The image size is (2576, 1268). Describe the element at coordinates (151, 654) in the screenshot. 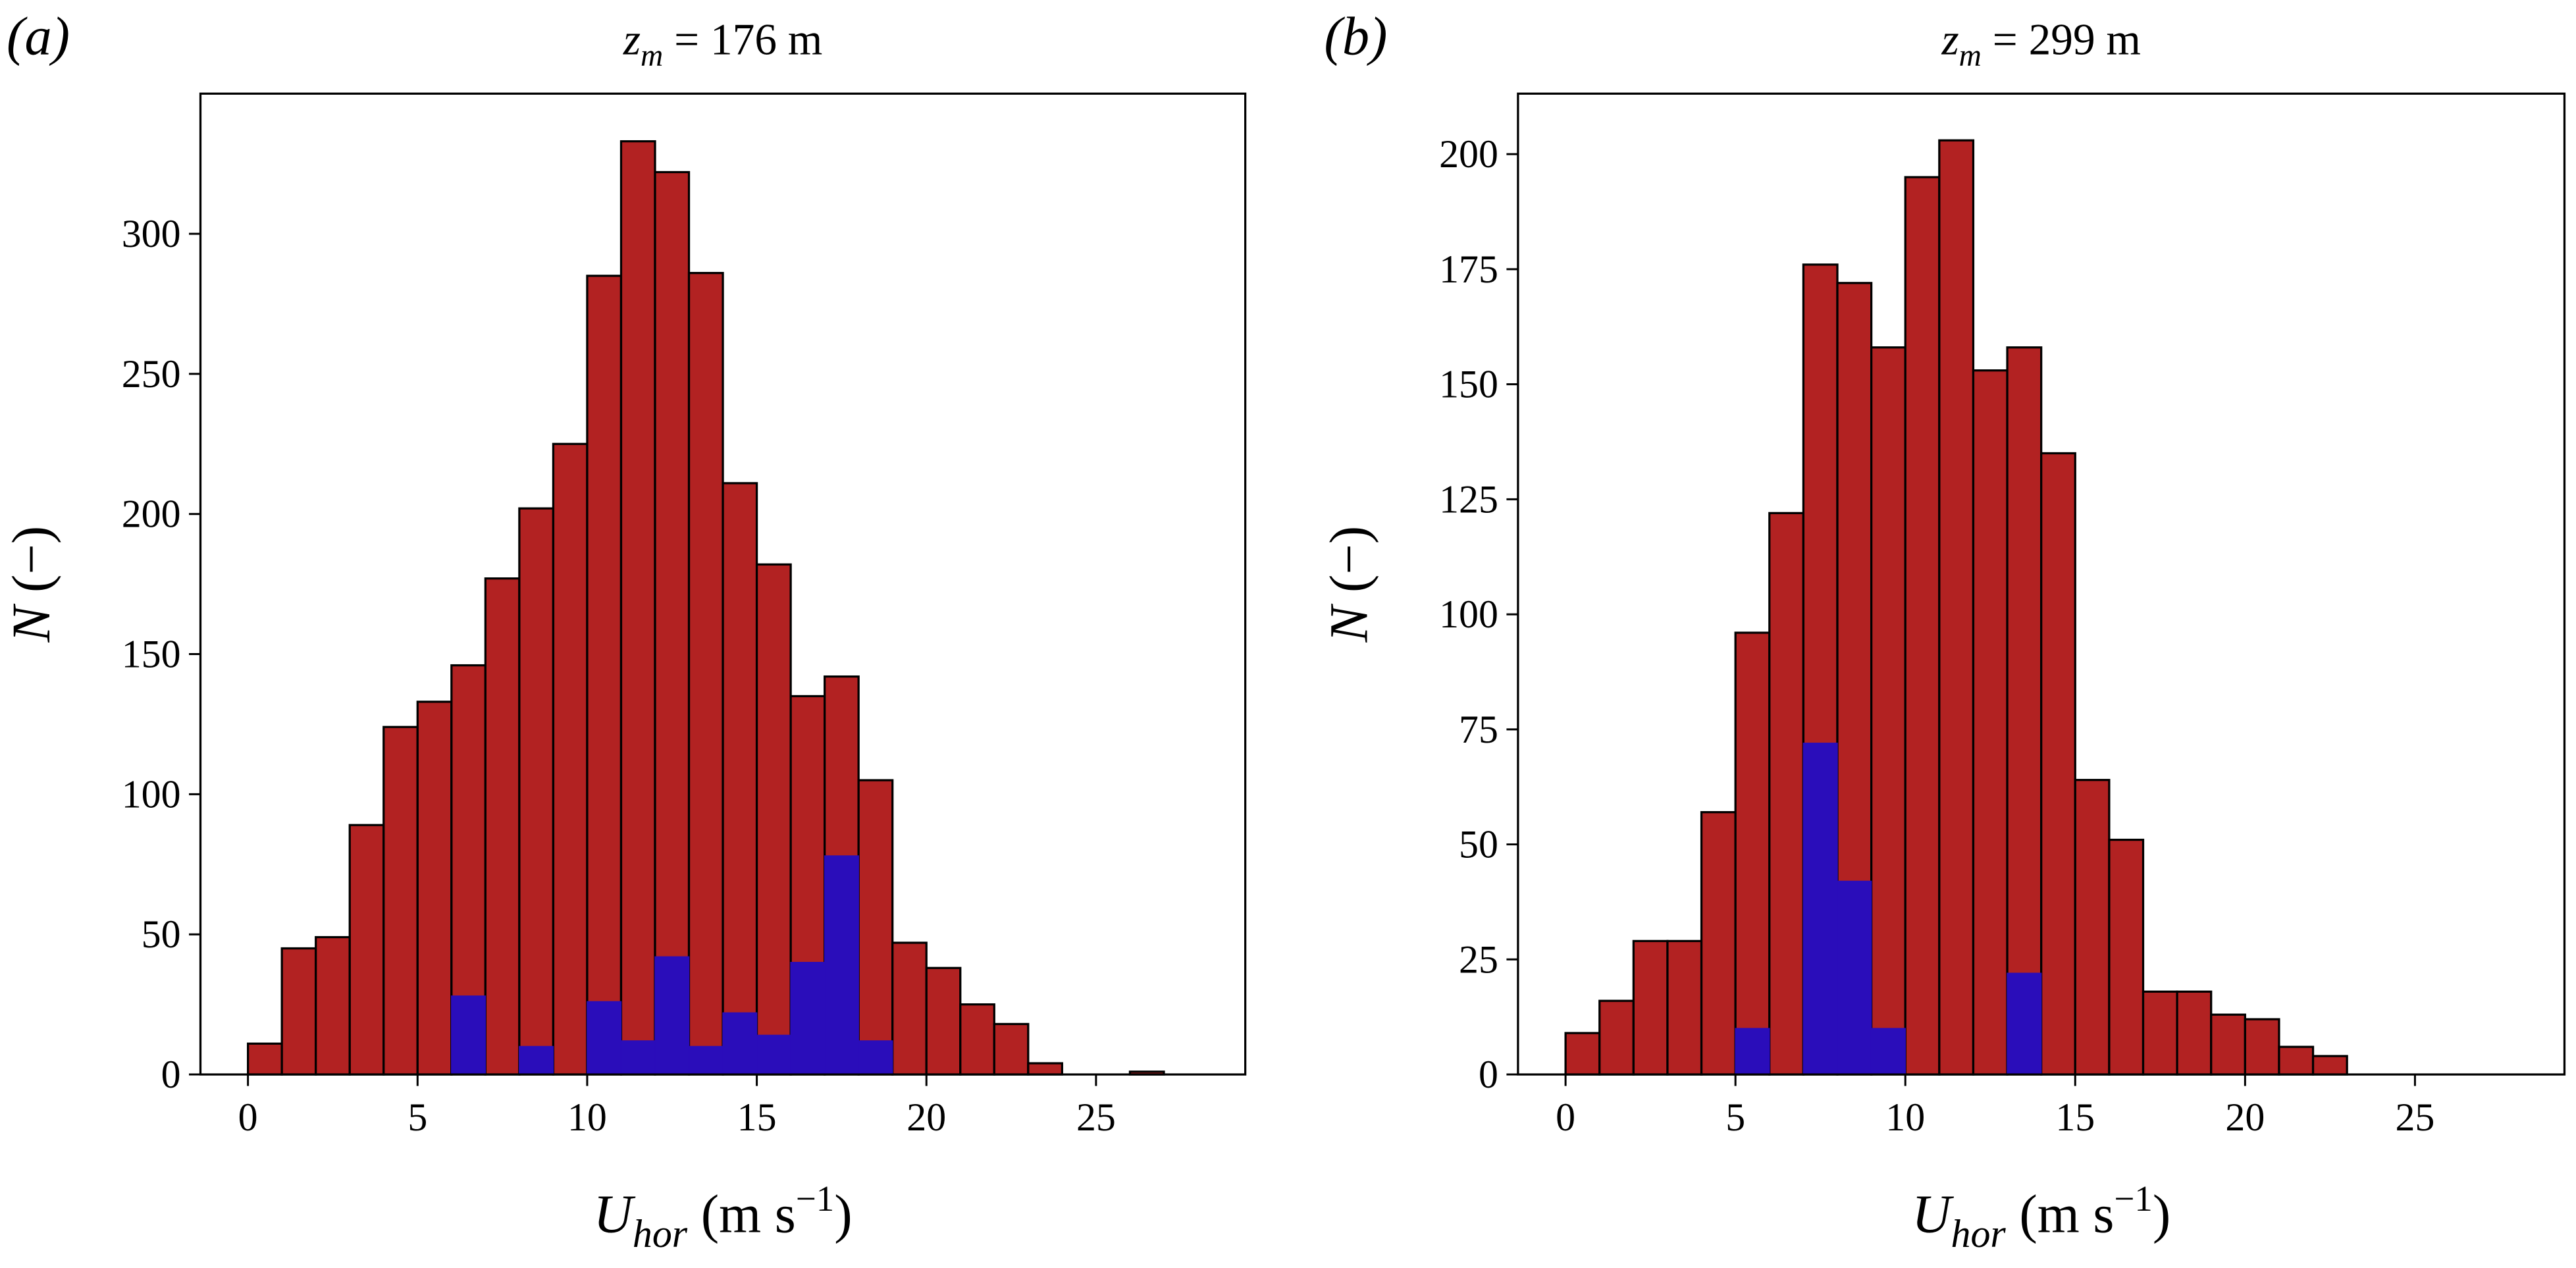

I see `y-tick-label: 150` at that location.